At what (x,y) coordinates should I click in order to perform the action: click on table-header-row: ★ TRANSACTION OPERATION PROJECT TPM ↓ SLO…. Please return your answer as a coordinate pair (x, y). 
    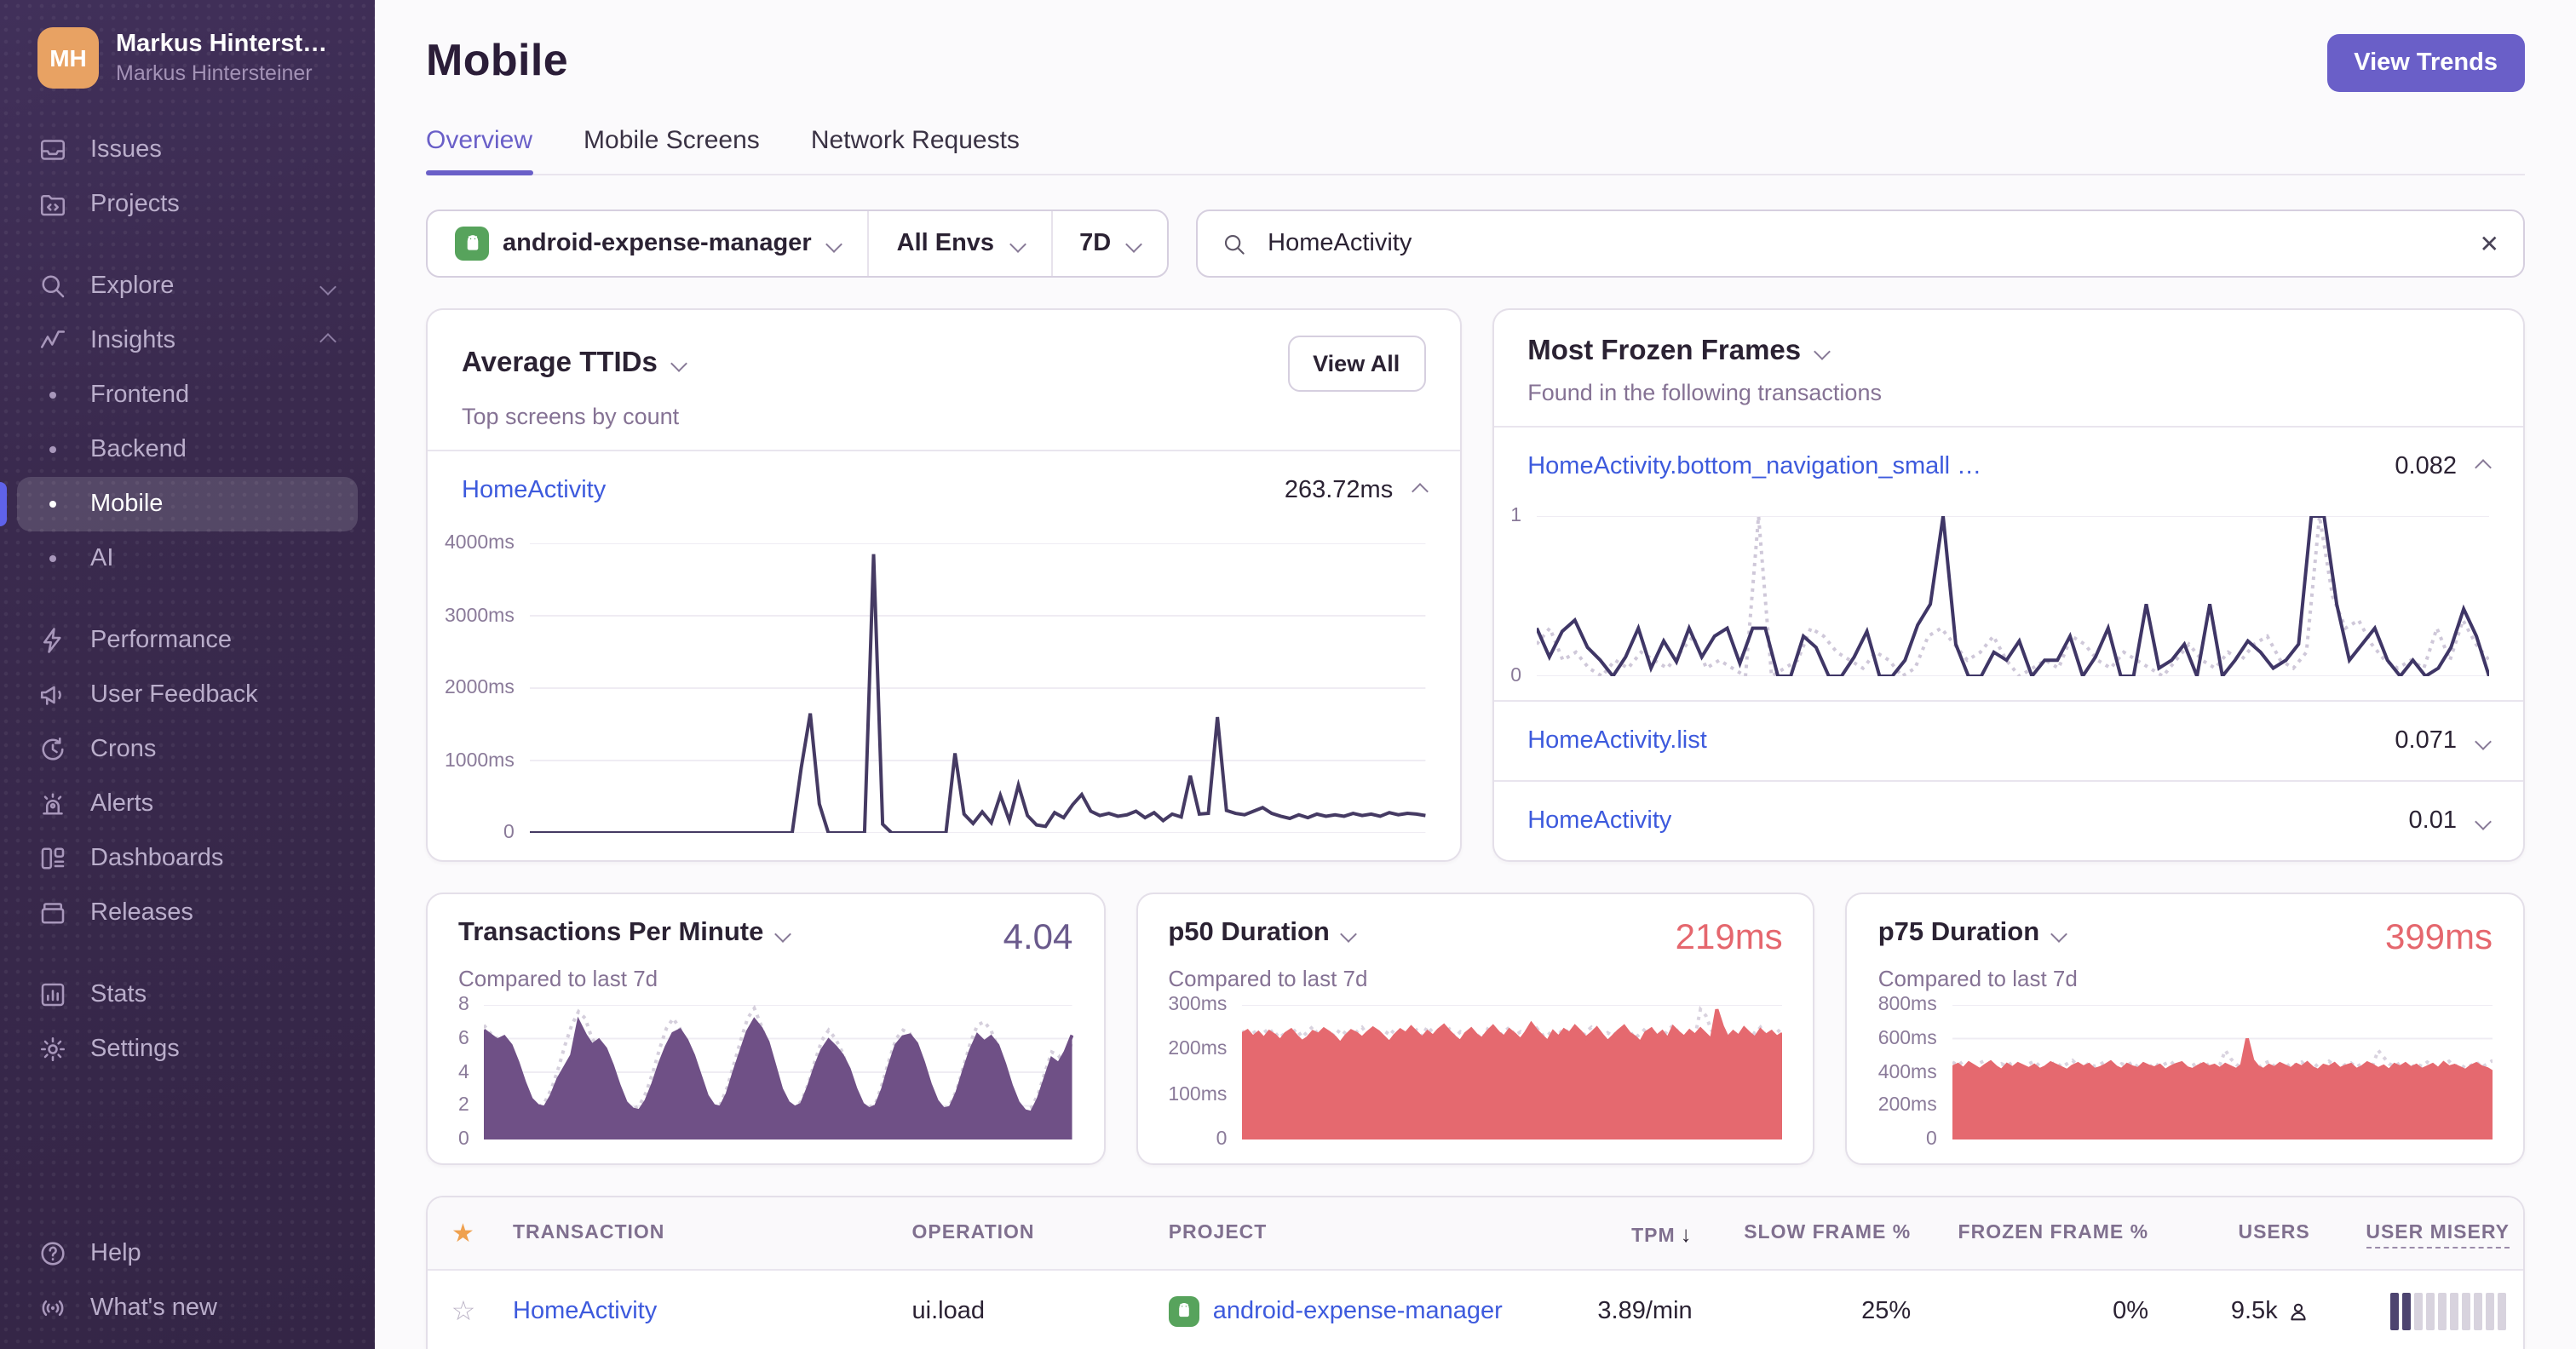
    Looking at the image, I should click on (1475, 1234).